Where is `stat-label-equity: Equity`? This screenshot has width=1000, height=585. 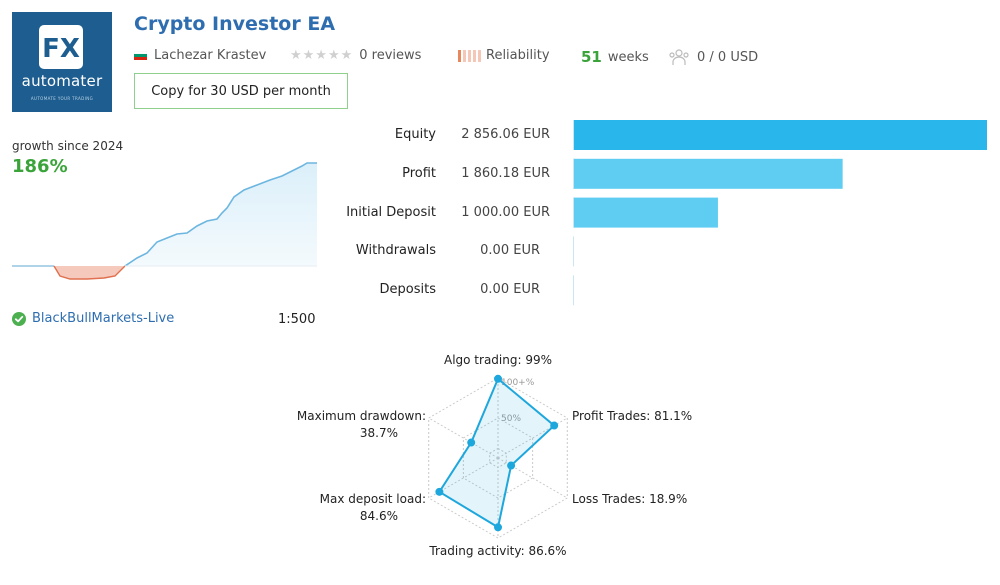
stat-label-equity: Equity is located at coordinates (415, 134).